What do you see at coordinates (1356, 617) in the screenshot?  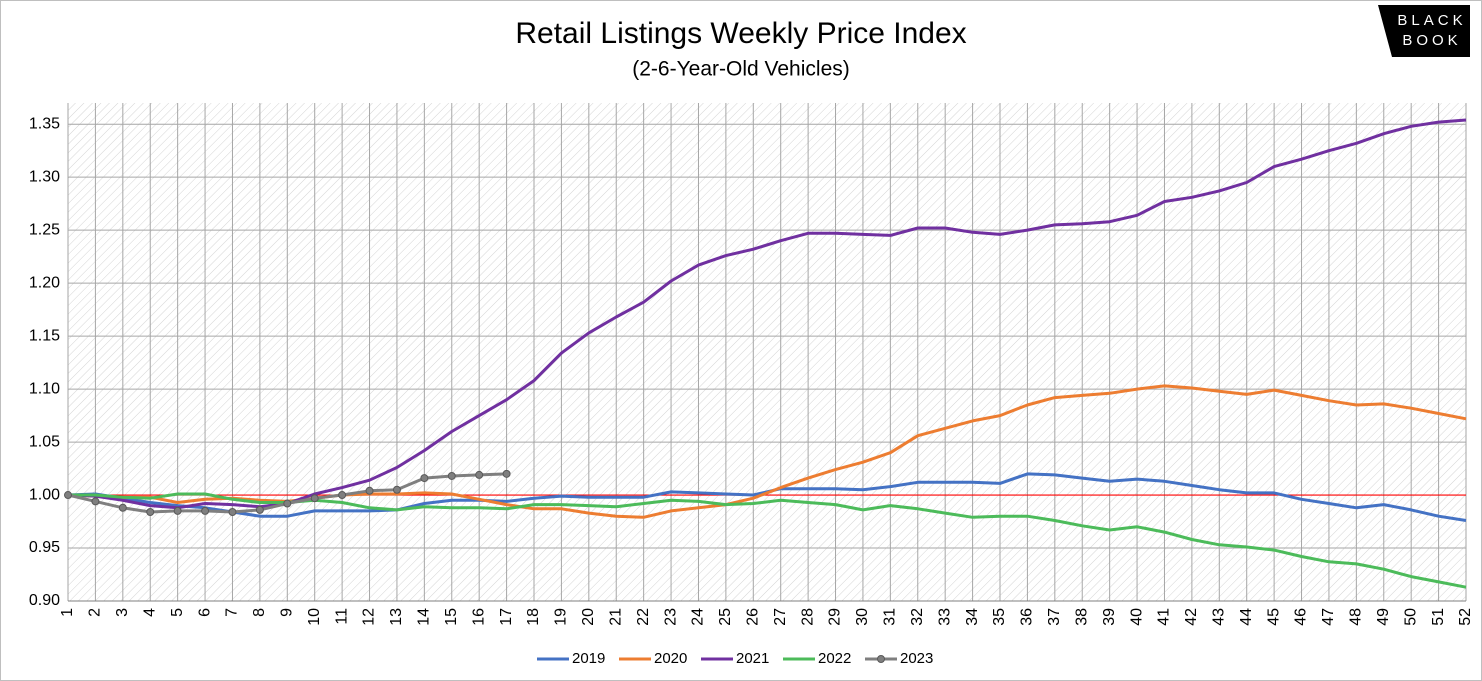 I see `x-tick-label: 48` at bounding box center [1356, 617].